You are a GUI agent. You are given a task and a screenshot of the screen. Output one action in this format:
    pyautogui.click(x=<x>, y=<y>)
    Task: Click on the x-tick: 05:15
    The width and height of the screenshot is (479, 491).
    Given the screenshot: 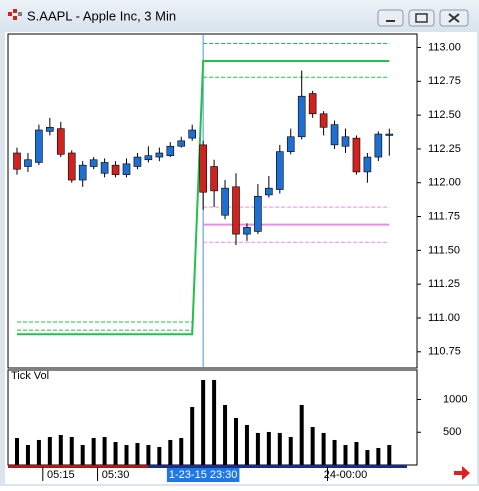 What is the action you would take?
    pyautogui.click(x=58, y=474)
    